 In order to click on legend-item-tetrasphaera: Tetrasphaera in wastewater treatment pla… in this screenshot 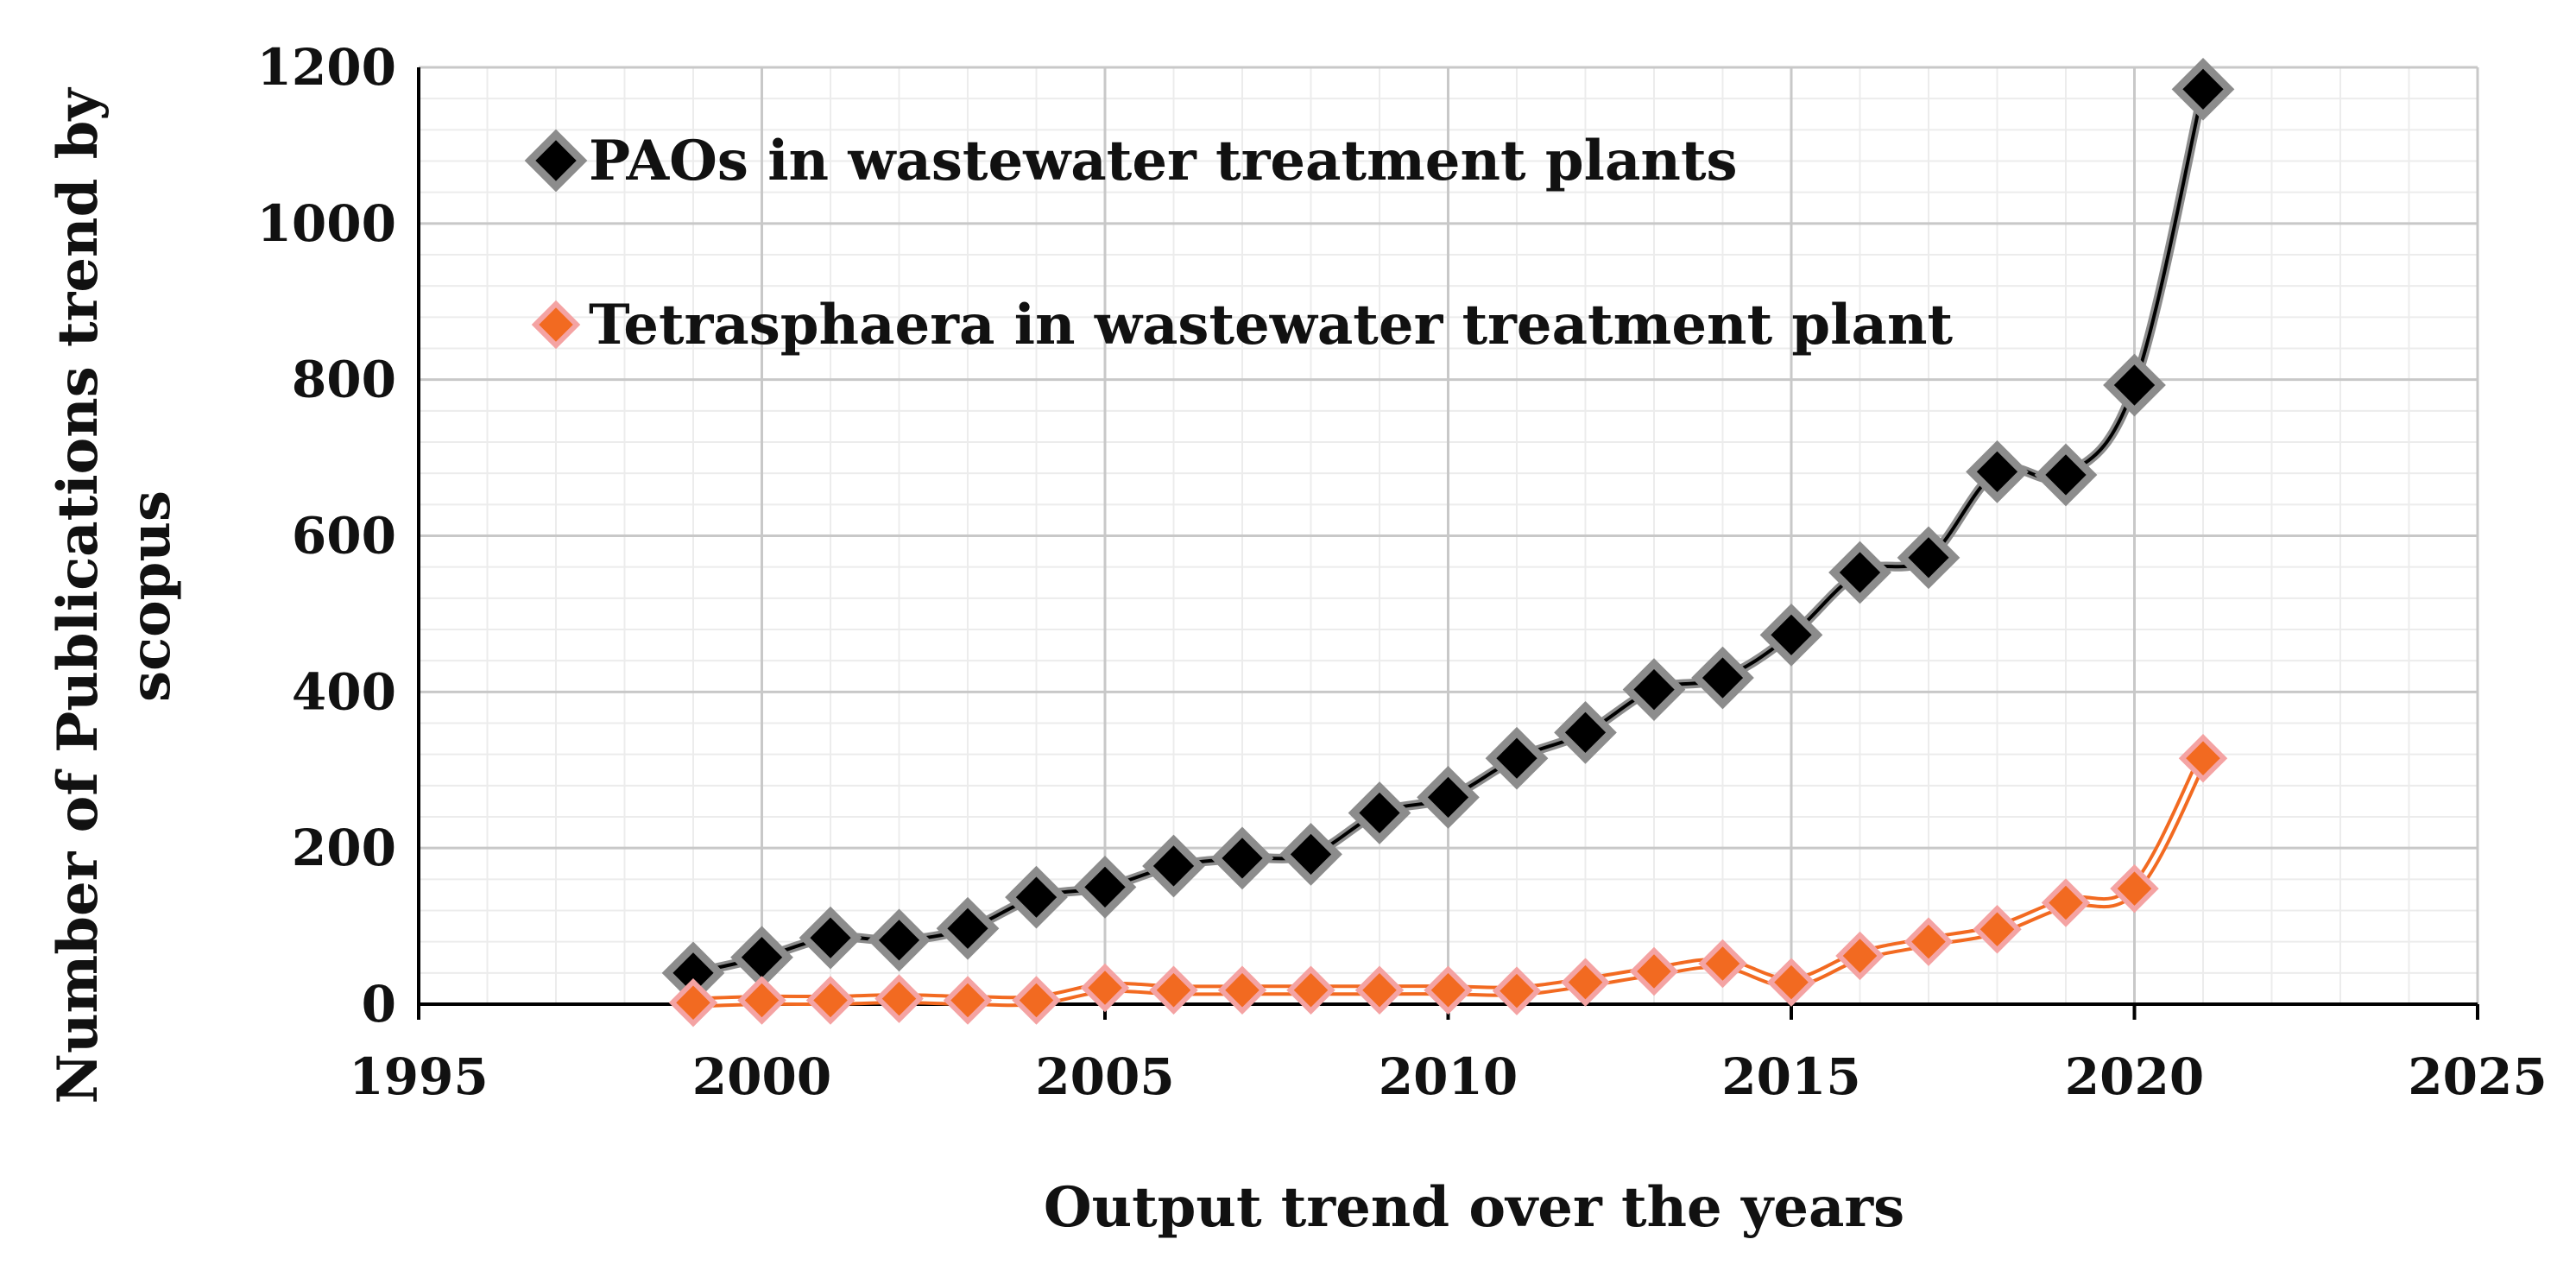, I will do `click(1242, 325)`.